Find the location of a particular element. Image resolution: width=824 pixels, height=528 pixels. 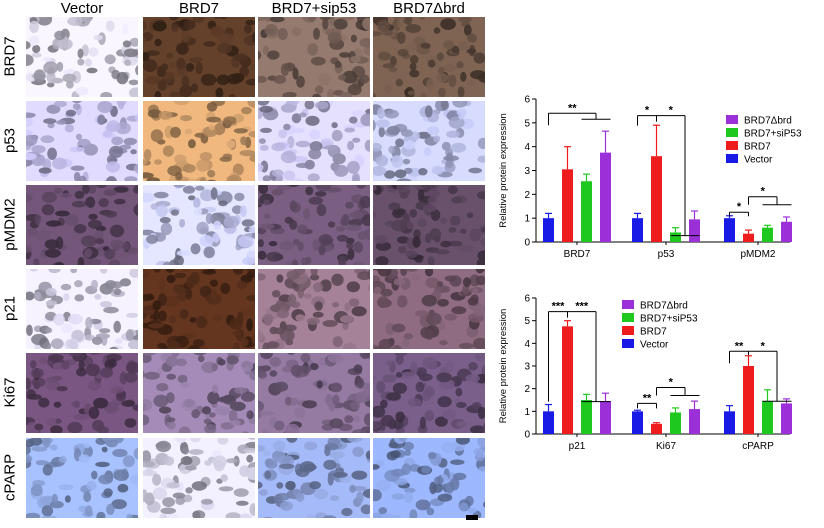

x-tick-label: p21 is located at coordinates (577, 446).